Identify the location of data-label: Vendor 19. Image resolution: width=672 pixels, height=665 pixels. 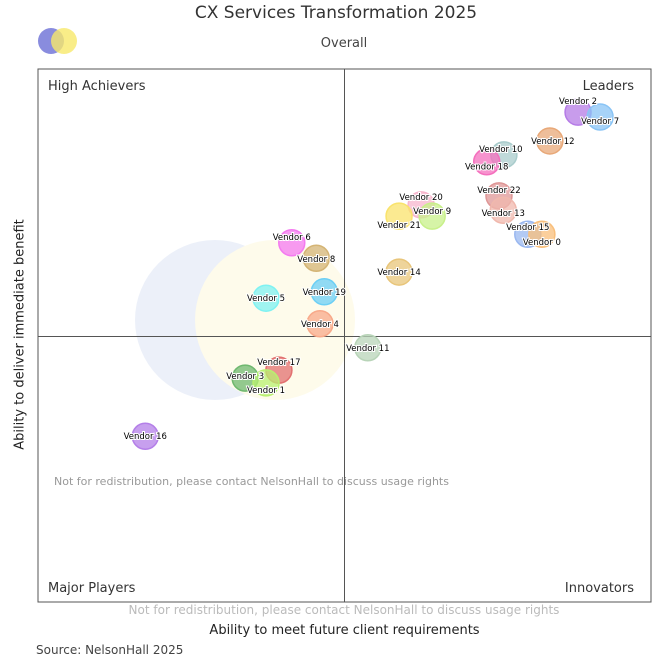
(324, 293).